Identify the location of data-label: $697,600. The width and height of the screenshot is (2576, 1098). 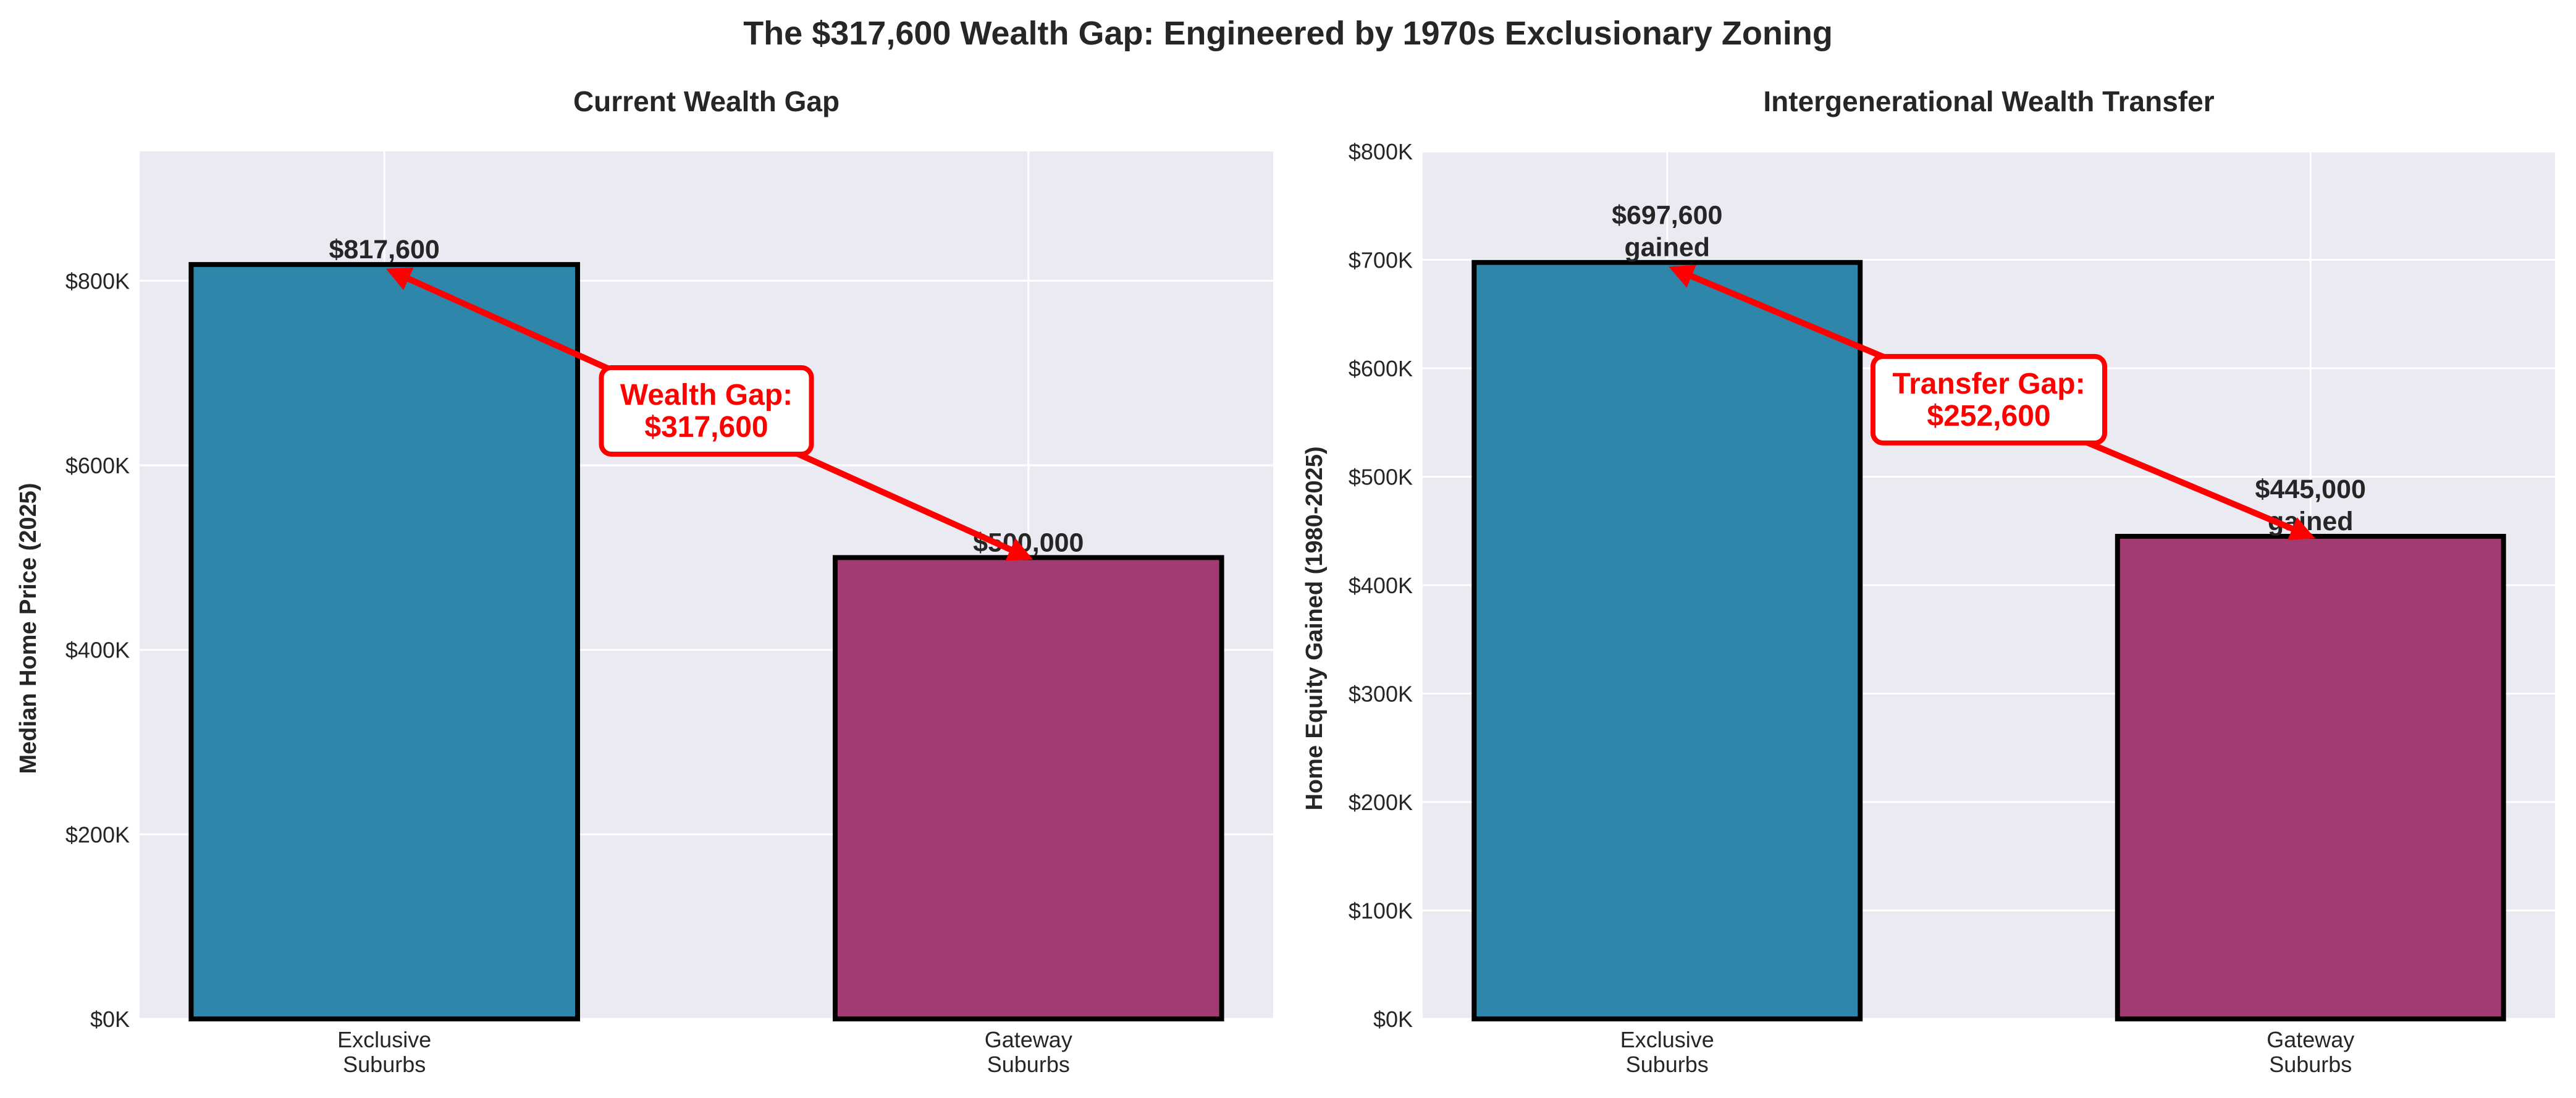
(1667, 216).